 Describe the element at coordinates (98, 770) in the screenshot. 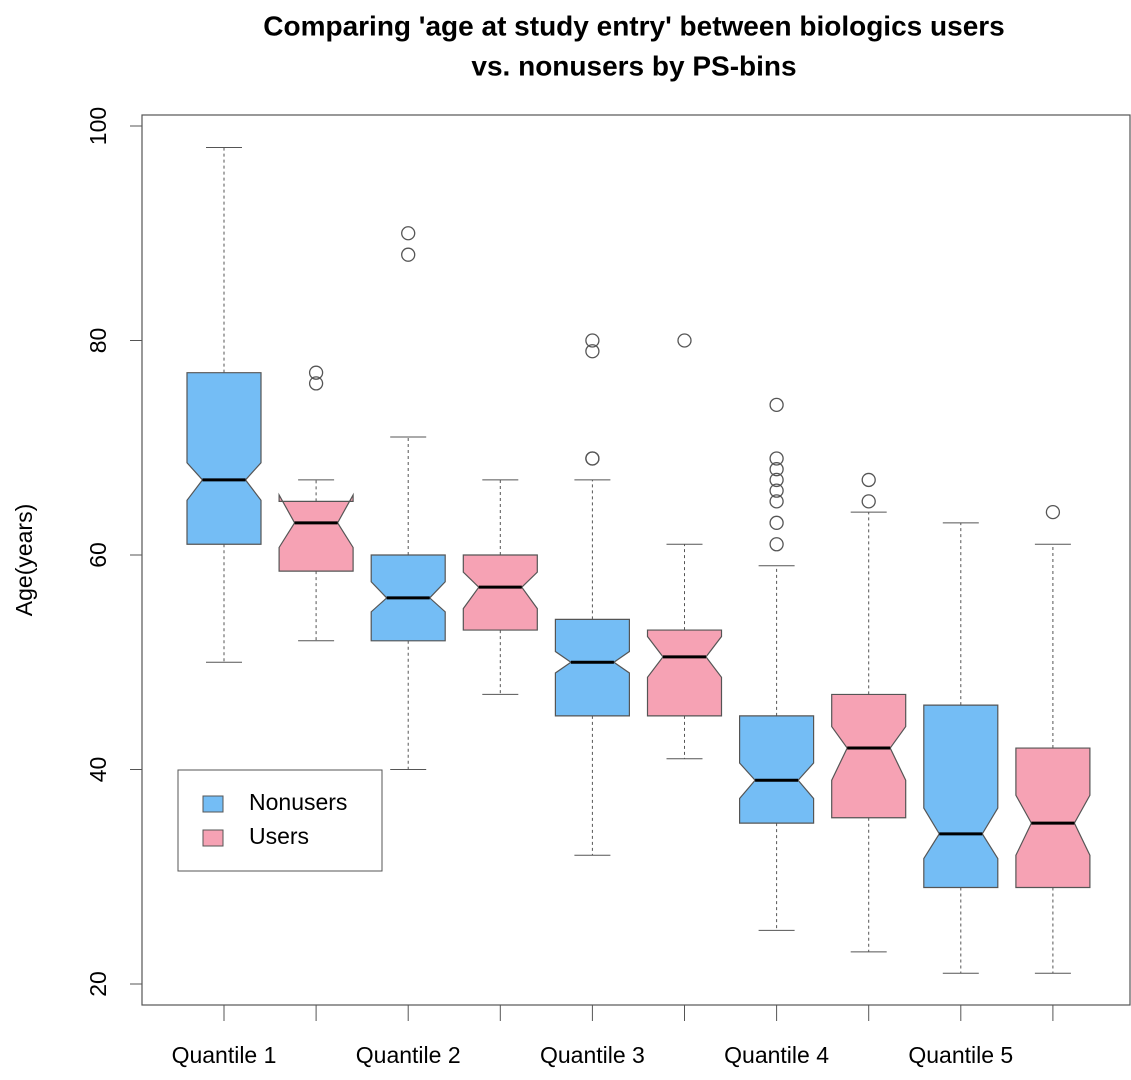

I see `y-tick-label: 40` at that location.